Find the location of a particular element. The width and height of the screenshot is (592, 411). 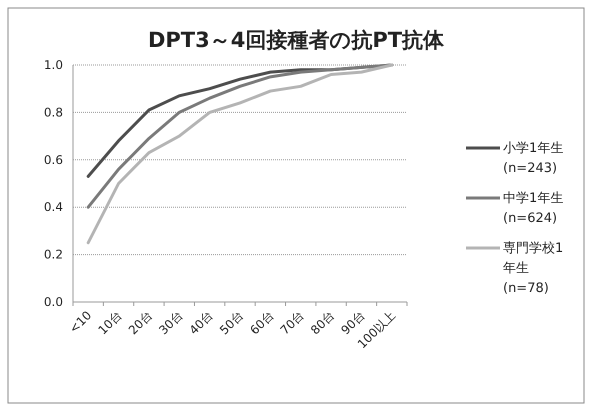

x-tick-label: 40台 is located at coordinates (201, 323).